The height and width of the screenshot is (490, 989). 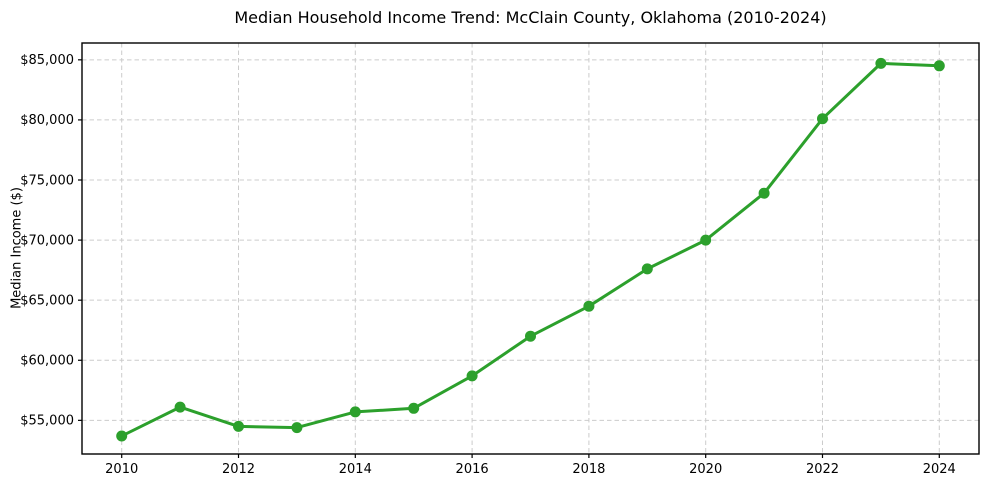 What do you see at coordinates (705, 469) in the screenshot?
I see `x-tick-label: 2020` at bounding box center [705, 469].